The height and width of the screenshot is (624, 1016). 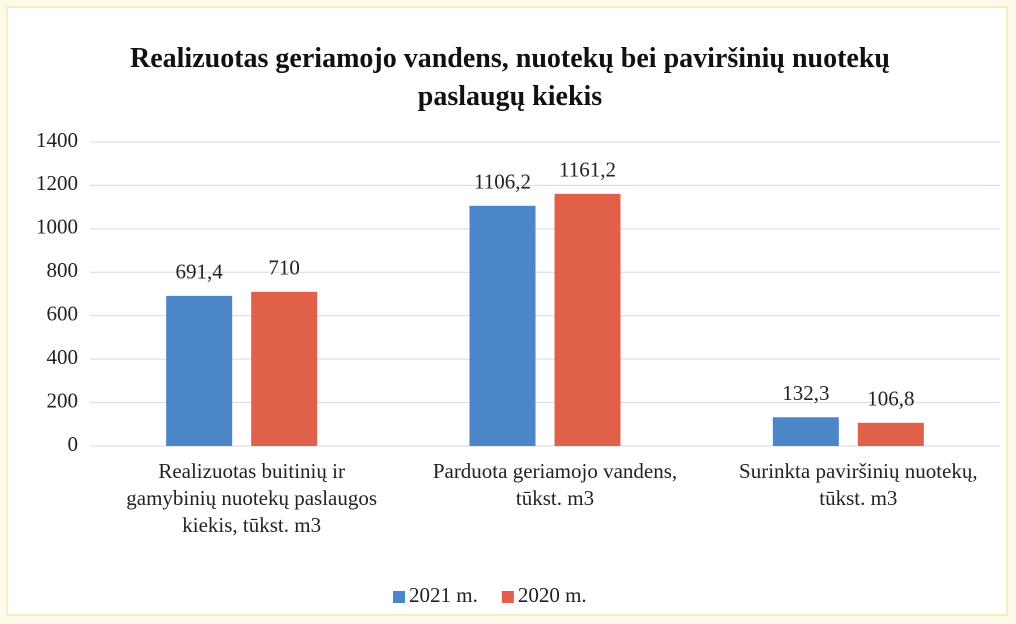 I want to click on y-tick-label: 600, so click(x=63, y=314).